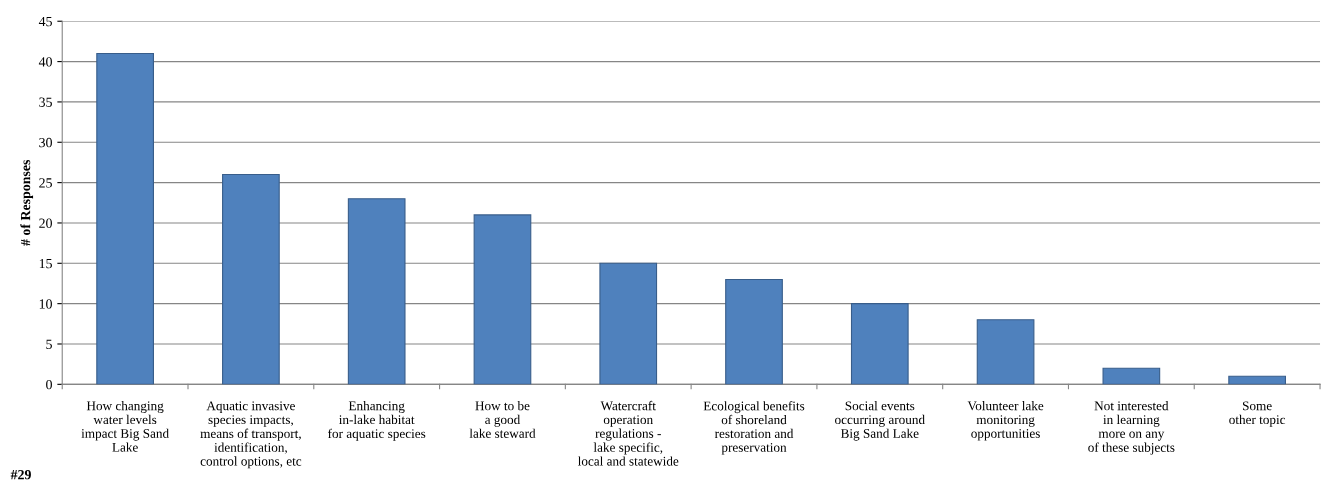  What do you see at coordinates (1005, 421) in the screenshot?
I see `x-tick-label: Volunteer lake monitoring opportunities` at bounding box center [1005, 421].